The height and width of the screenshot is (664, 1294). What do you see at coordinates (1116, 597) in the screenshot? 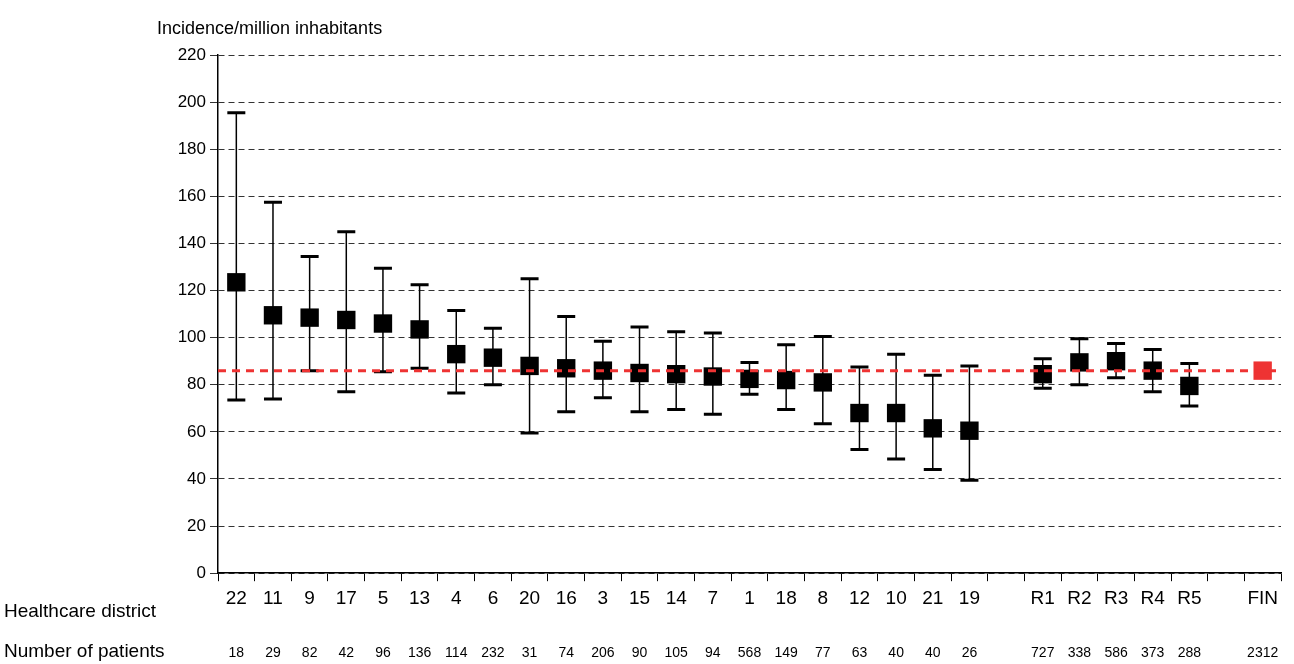
I see `x-tick-label: R3` at bounding box center [1116, 597].